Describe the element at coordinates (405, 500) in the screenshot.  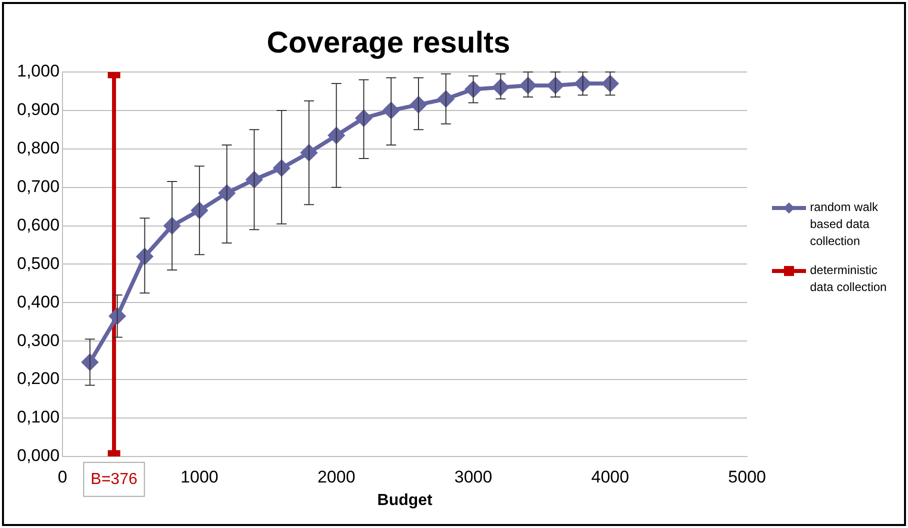
I see `x-axis-title: Budget` at that location.